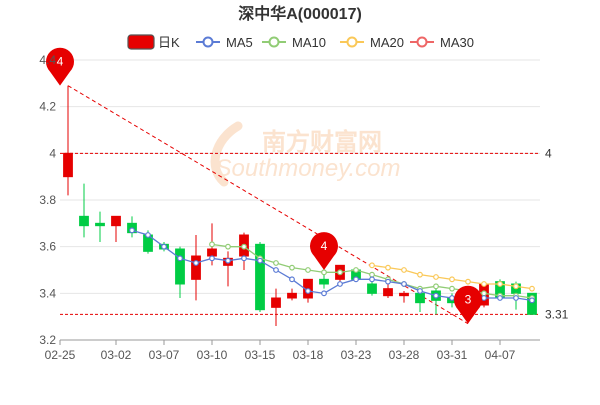  What do you see at coordinates (141, 42) in the screenshot?
I see `legend-kline-icon` at bounding box center [141, 42].